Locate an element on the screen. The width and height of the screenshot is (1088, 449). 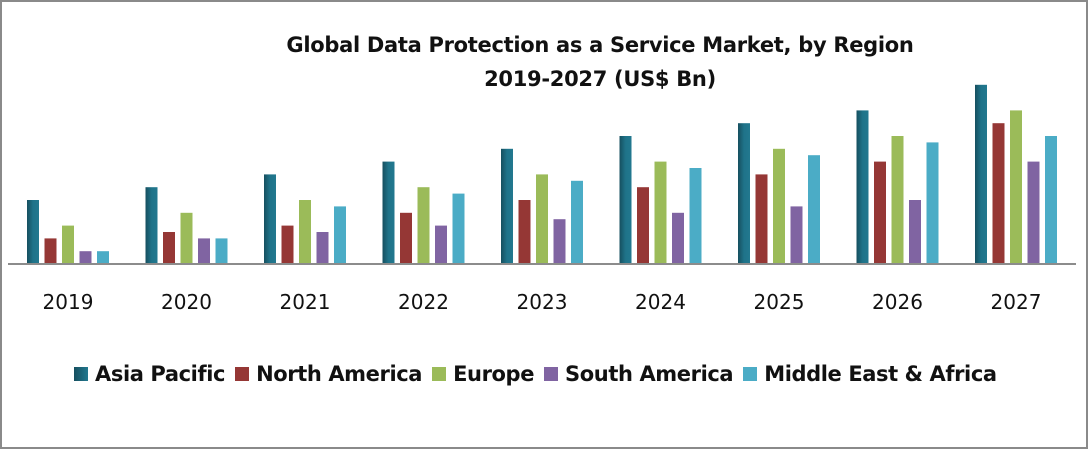
legend-item-europe: Europe is located at coordinates (483, 374).